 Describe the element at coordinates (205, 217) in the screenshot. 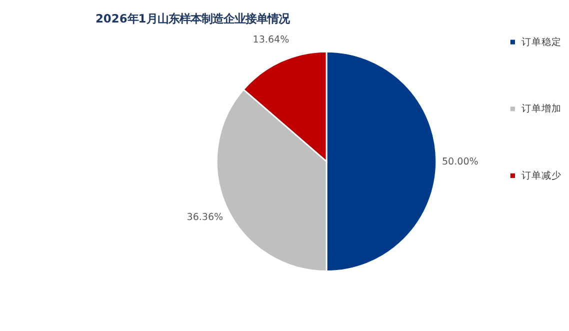

I see `data-label: 36.36%` at that location.